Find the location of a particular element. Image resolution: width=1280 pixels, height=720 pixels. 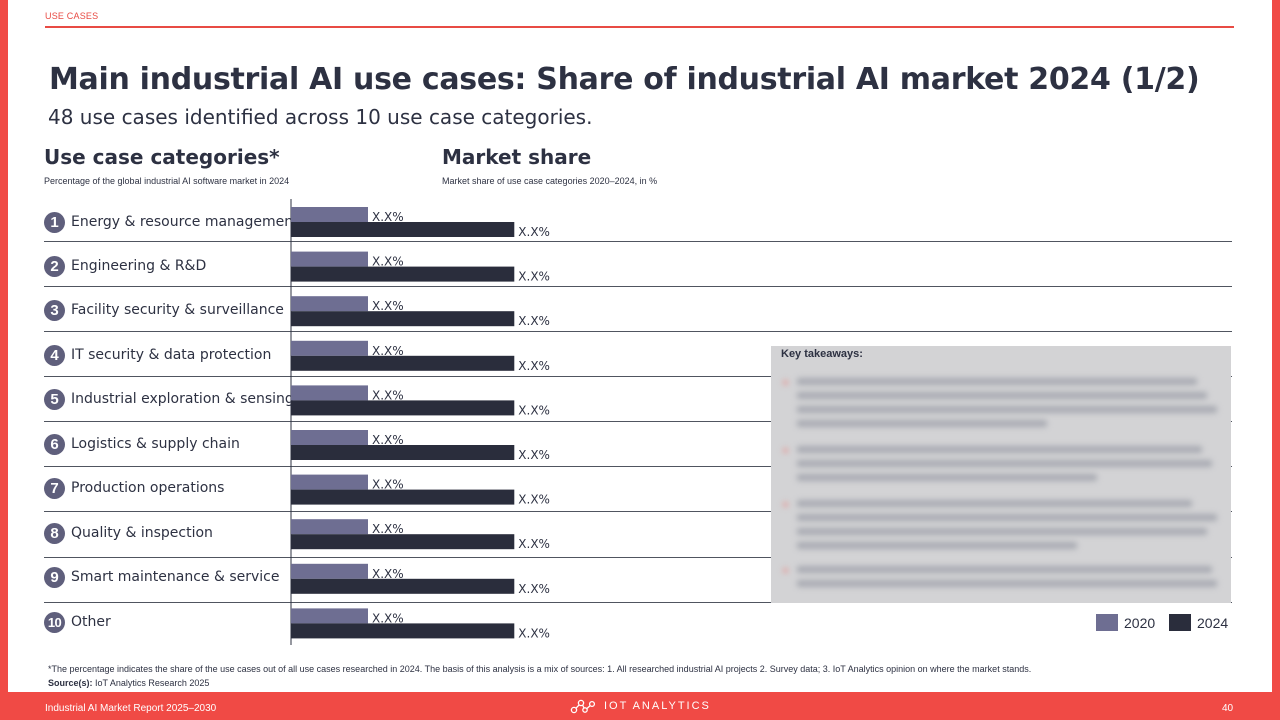

category-row-7: 7 Production operations is located at coordinates (134, 488).